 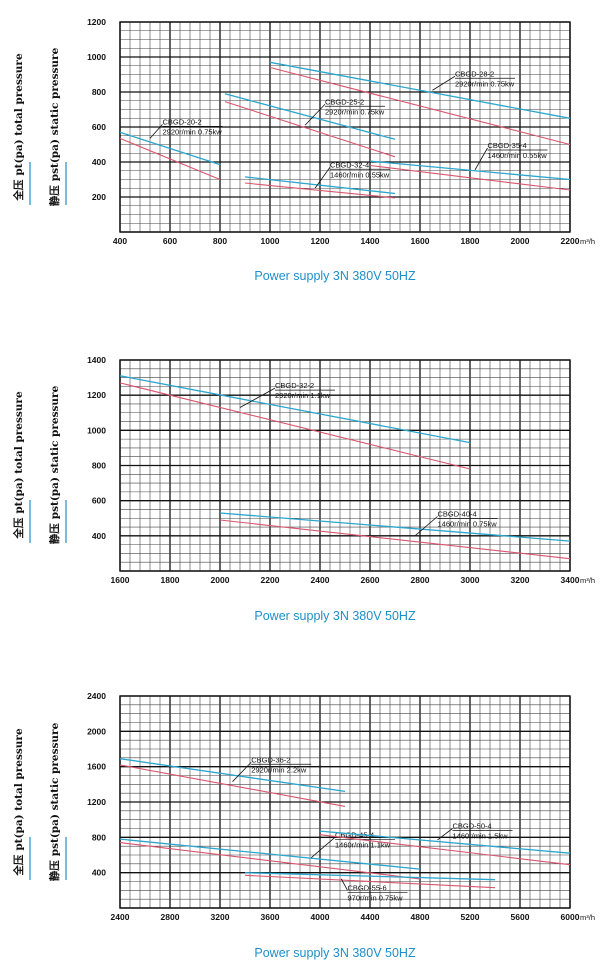 What do you see at coordinates (370, 241) in the screenshot?
I see `x-tick-label: 1400` at bounding box center [370, 241].